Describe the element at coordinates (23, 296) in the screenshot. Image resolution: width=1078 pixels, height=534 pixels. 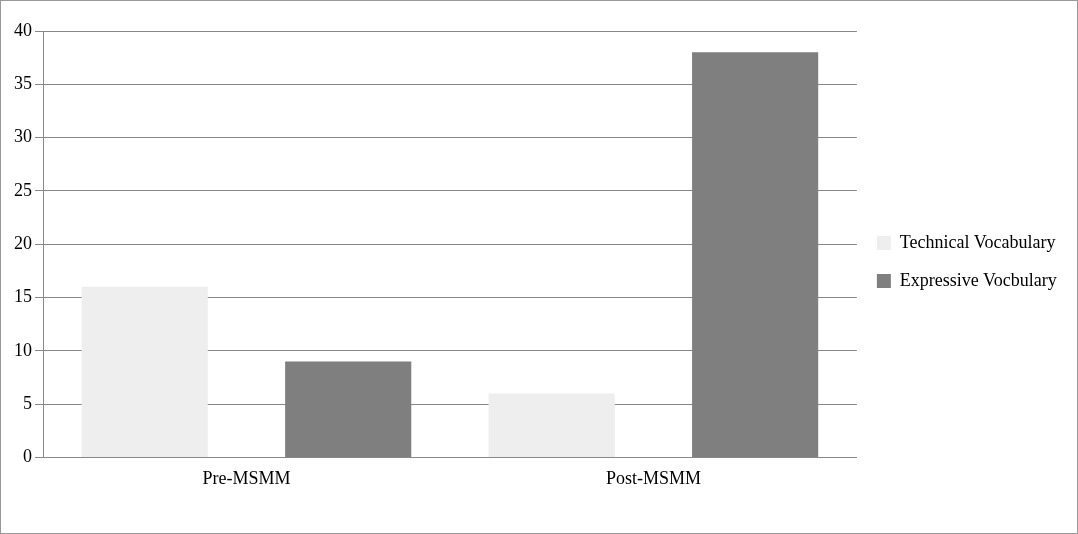
I see `y-tick-label: 15` at that location.